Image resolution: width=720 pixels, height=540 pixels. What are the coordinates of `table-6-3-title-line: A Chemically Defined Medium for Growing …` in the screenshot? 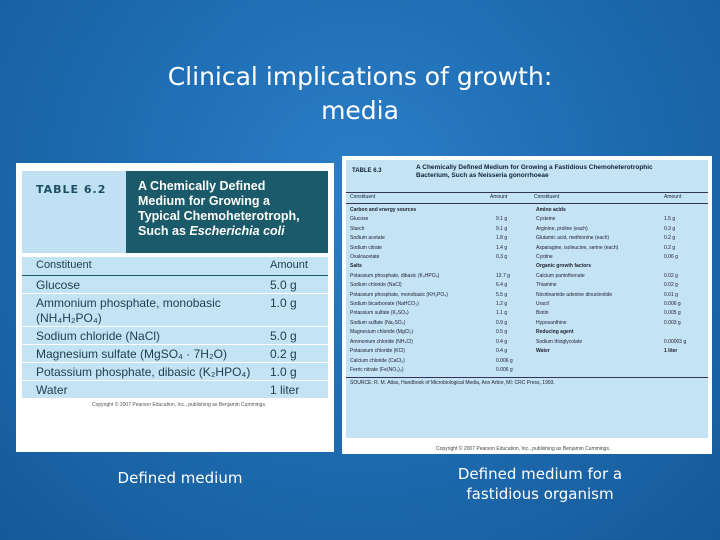 It's located at (534, 167).